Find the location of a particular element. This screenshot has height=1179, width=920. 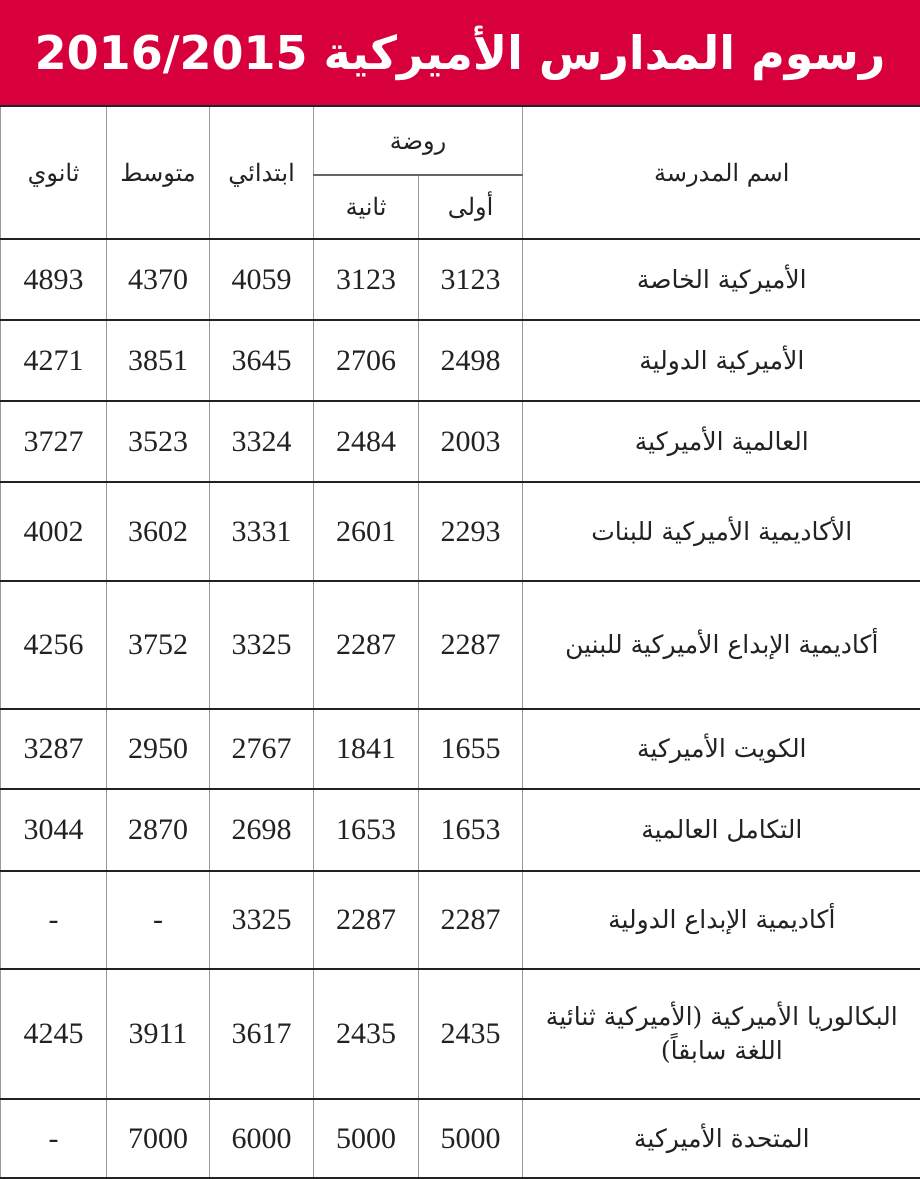

kg2-fee: 2484 is located at coordinates (366, 441).